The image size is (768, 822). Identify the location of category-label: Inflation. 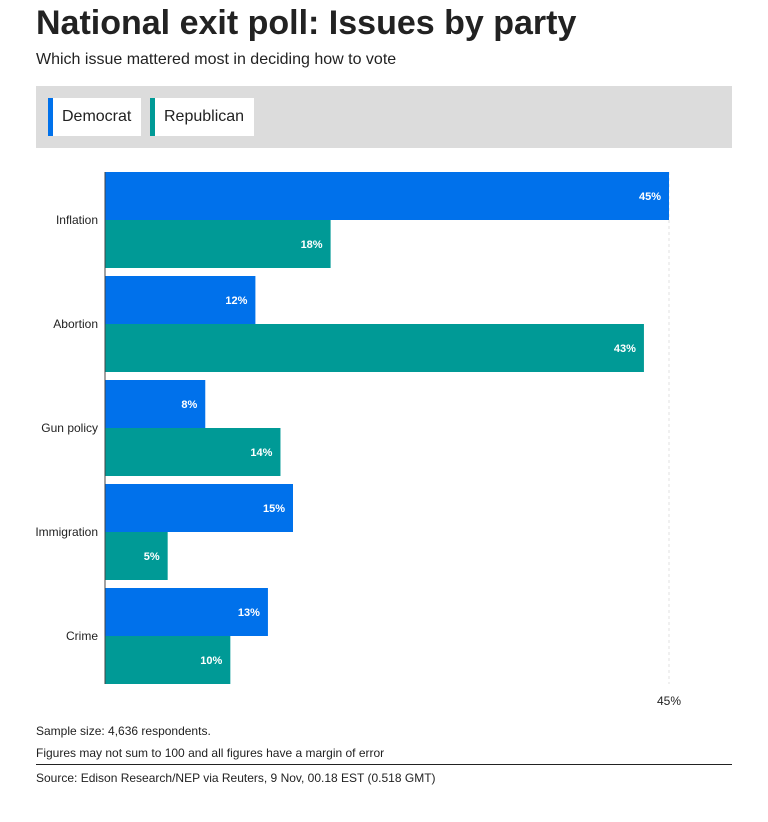
(77, 220).